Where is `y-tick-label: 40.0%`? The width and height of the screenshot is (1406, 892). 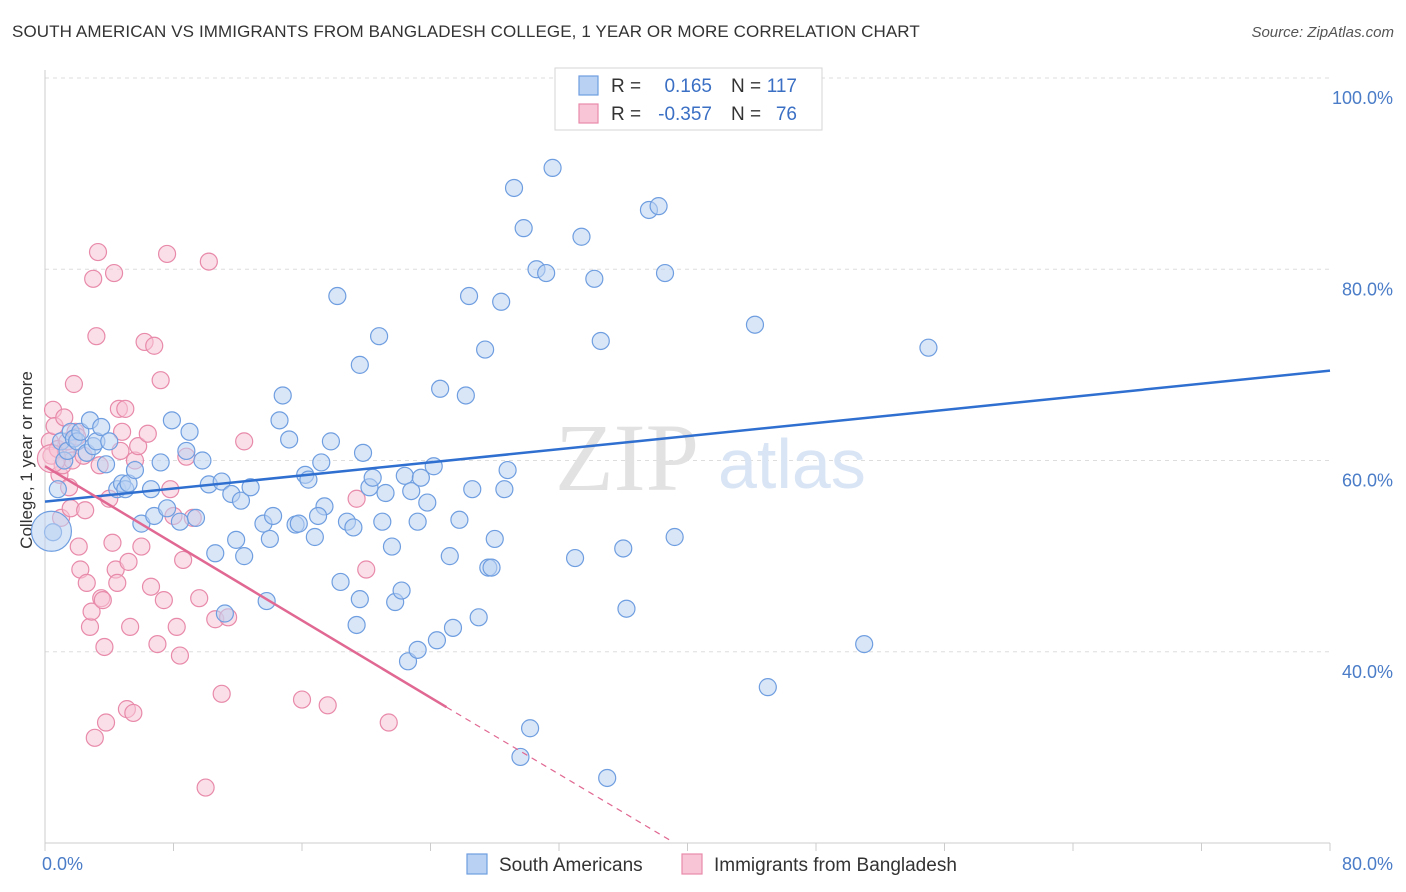
y-tick-label: 40.0% is located at coordinates (1367, 672).